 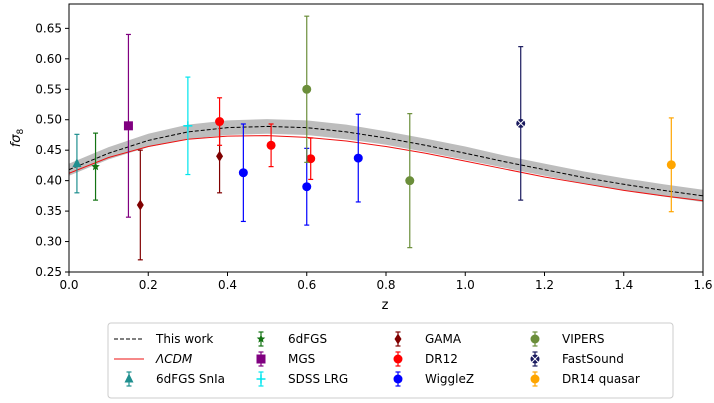 What do you see at coordinates (48, 89) in the screenshot?
I see `y-tick-label: 0.55` at bounding box center [48, 89].